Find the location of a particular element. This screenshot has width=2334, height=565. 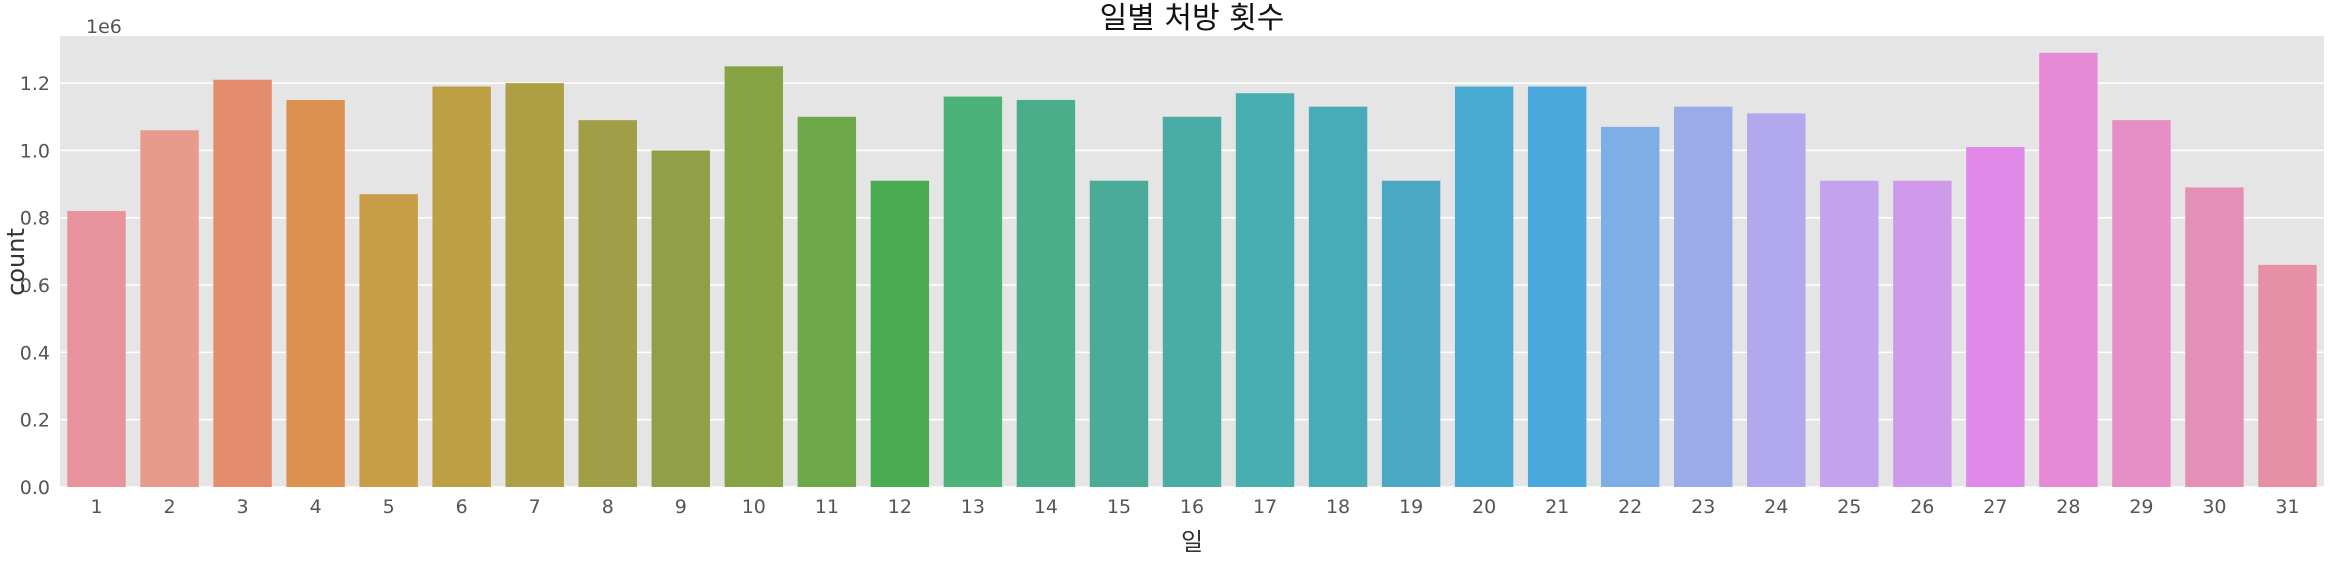

y-tick-label: 0.0 is located at coordinates (35, 488).